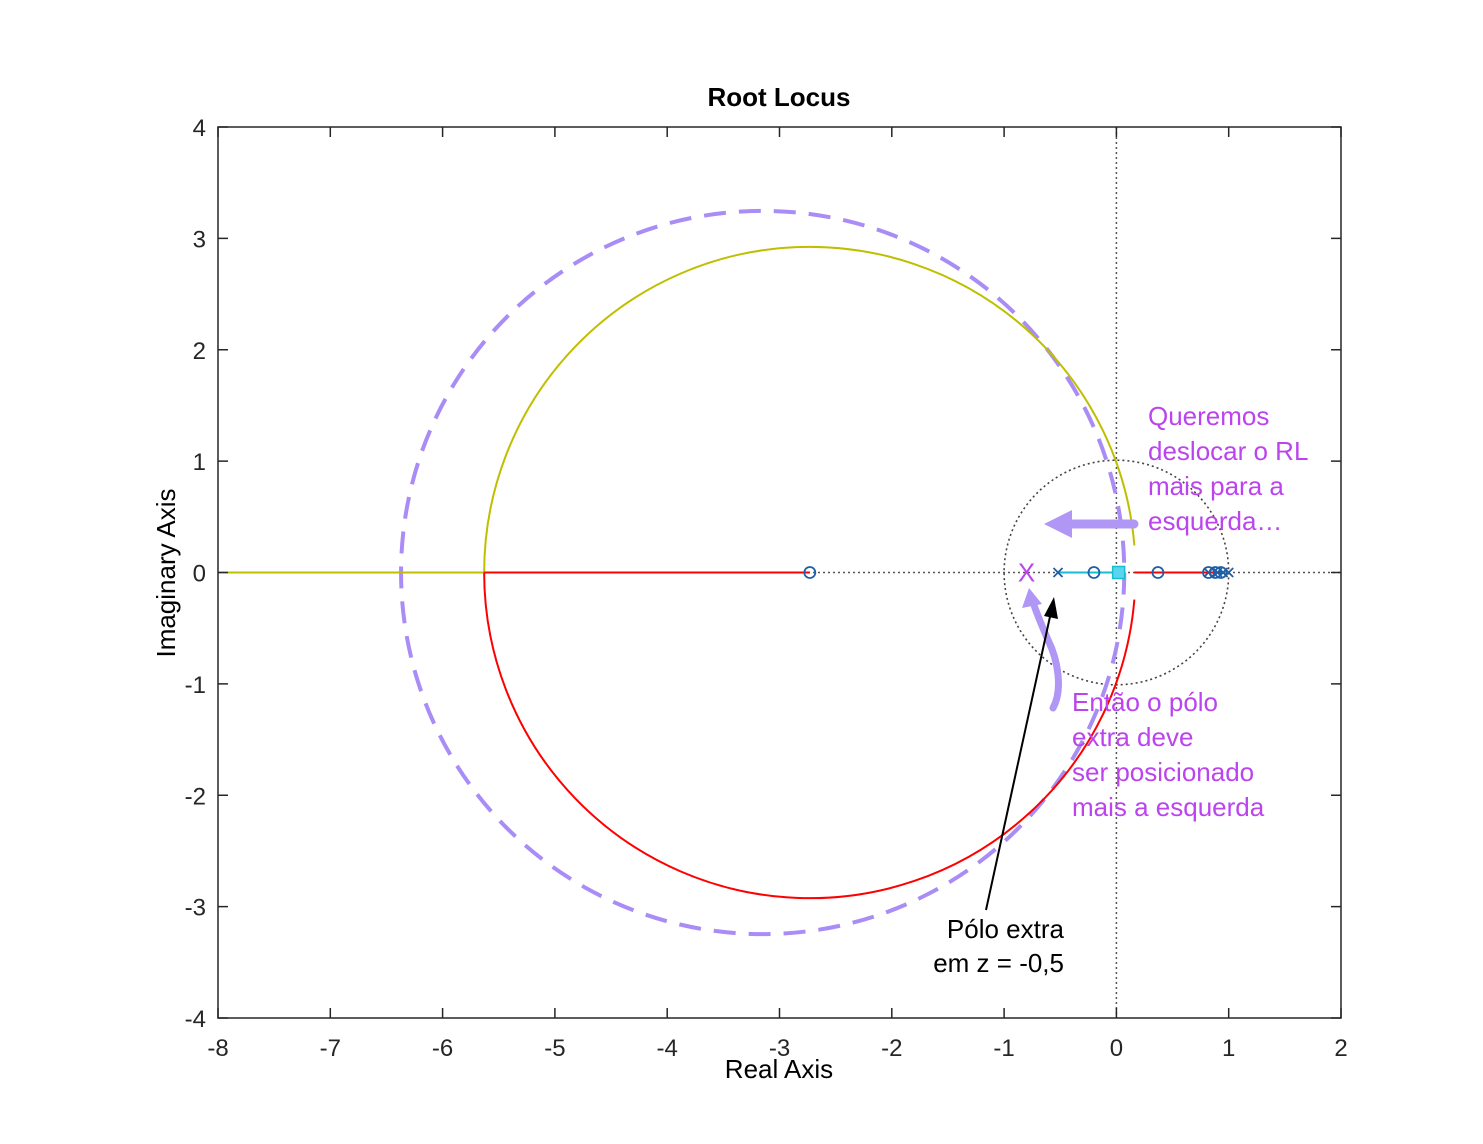  I want to click on extra-pole-x-marker: X, so click(1026, 573).